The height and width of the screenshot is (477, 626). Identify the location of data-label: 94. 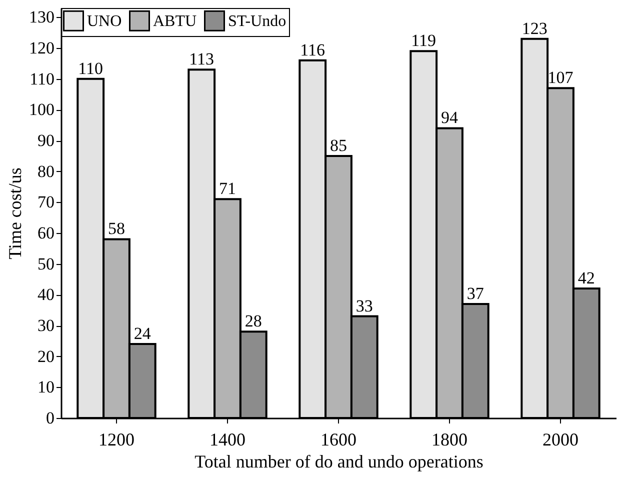
(449, 118).